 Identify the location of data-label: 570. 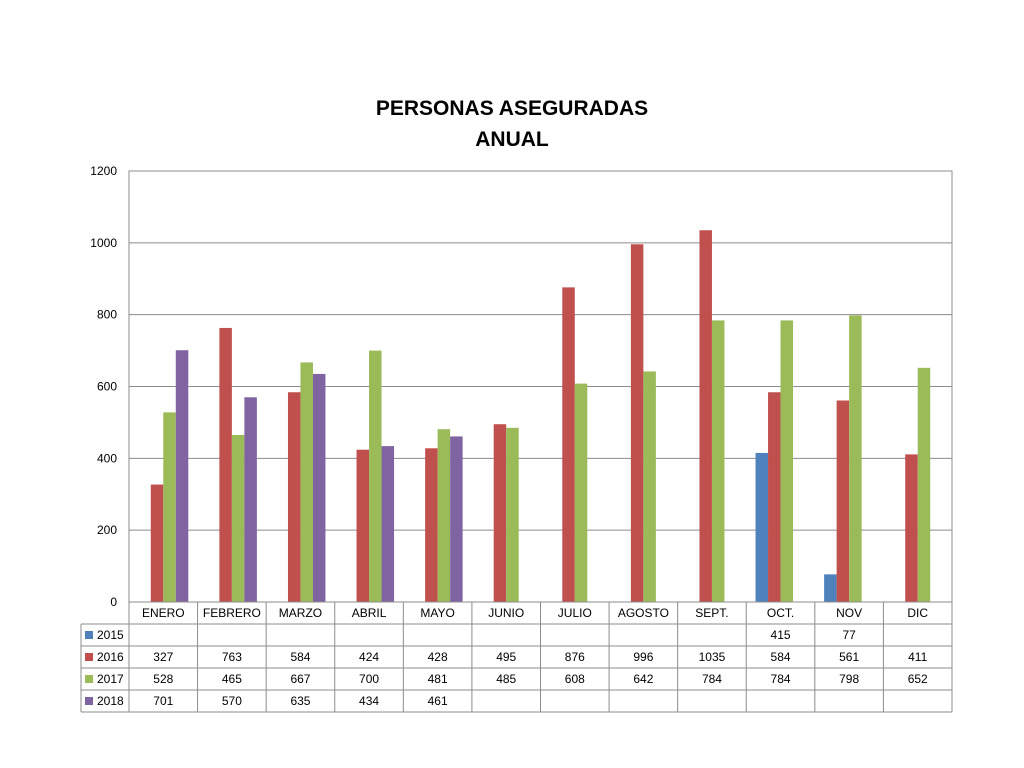
(232, 701).